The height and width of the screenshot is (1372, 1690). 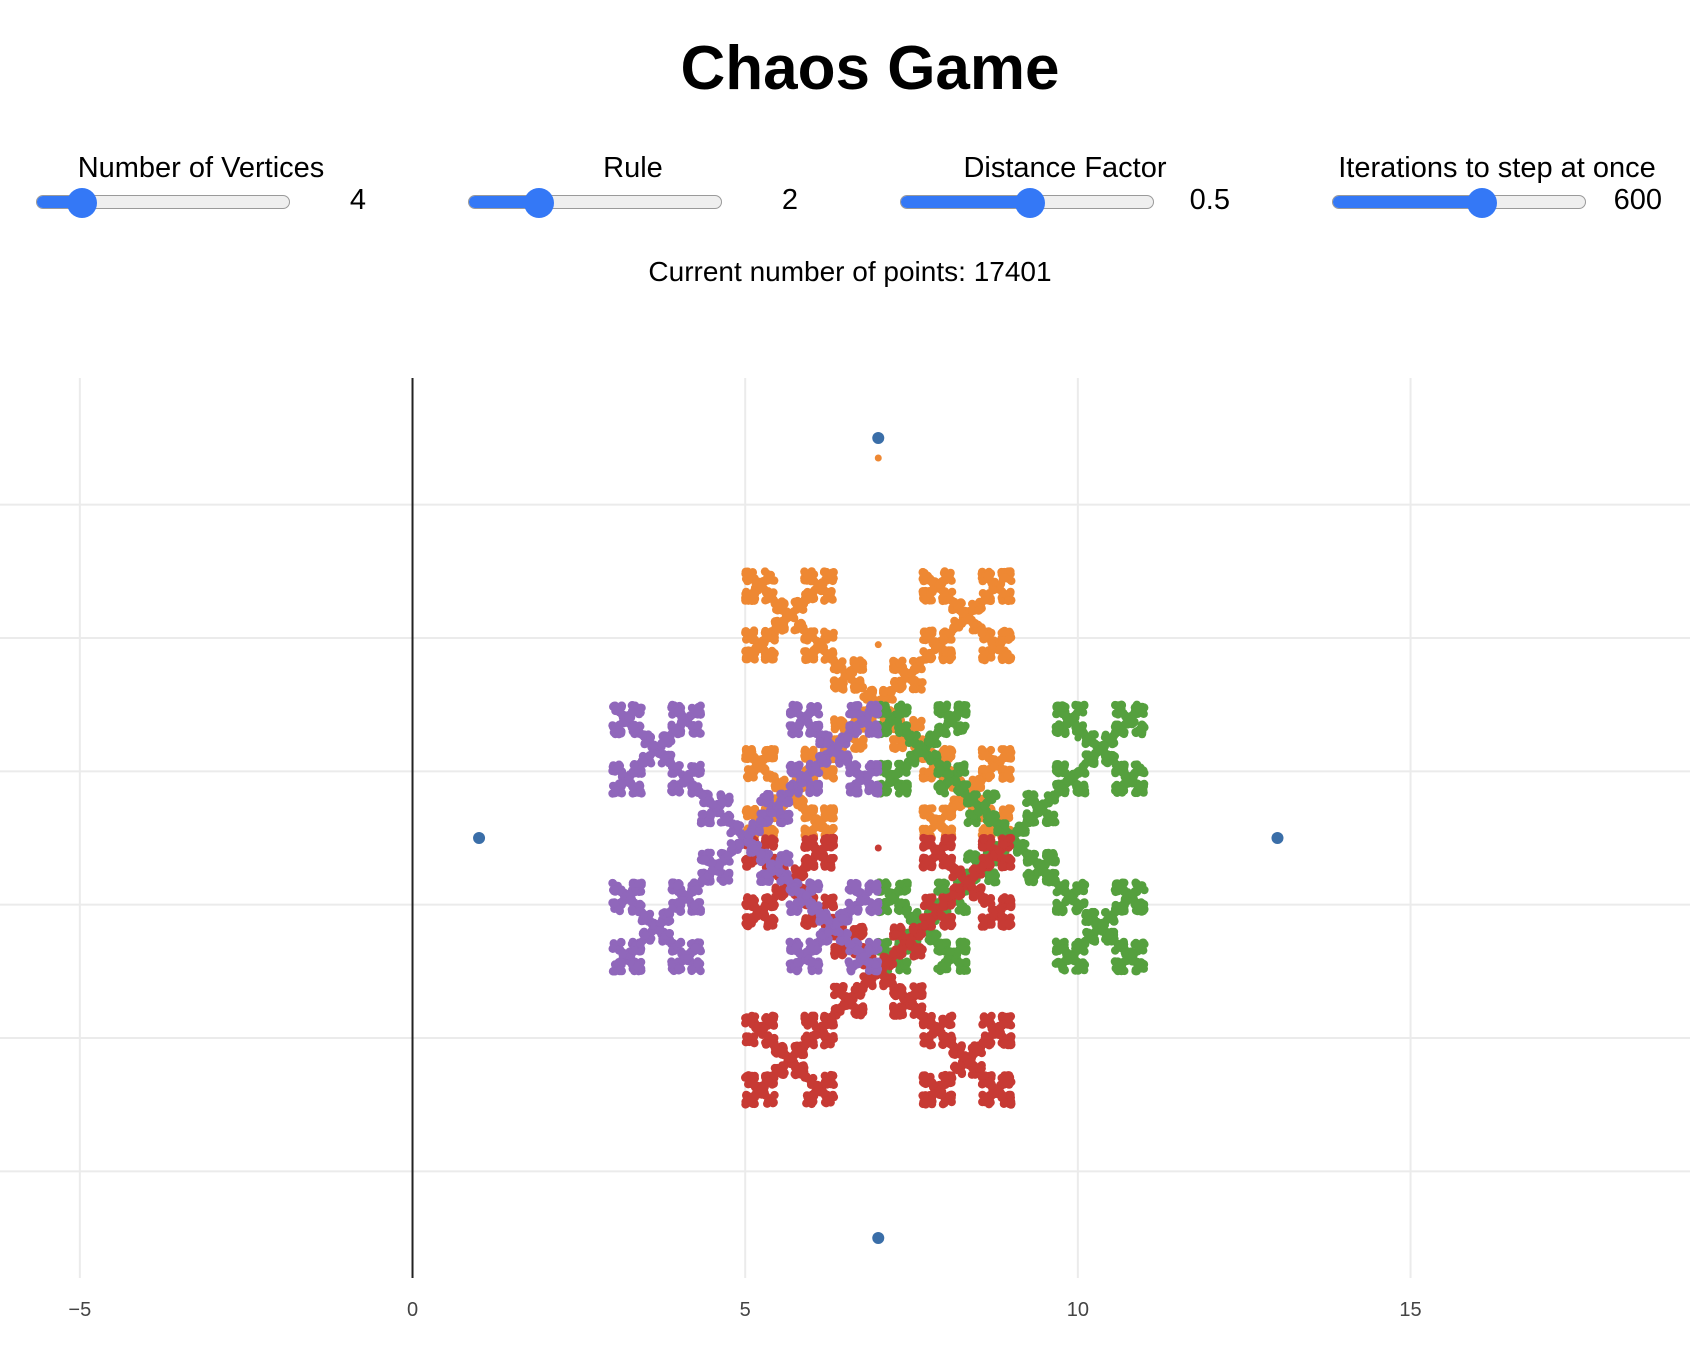 What do you see at coordinates (201, 168) in the screenshot?
I see `vertices-label: Number of Vertices` at bounding box center [201, 168].